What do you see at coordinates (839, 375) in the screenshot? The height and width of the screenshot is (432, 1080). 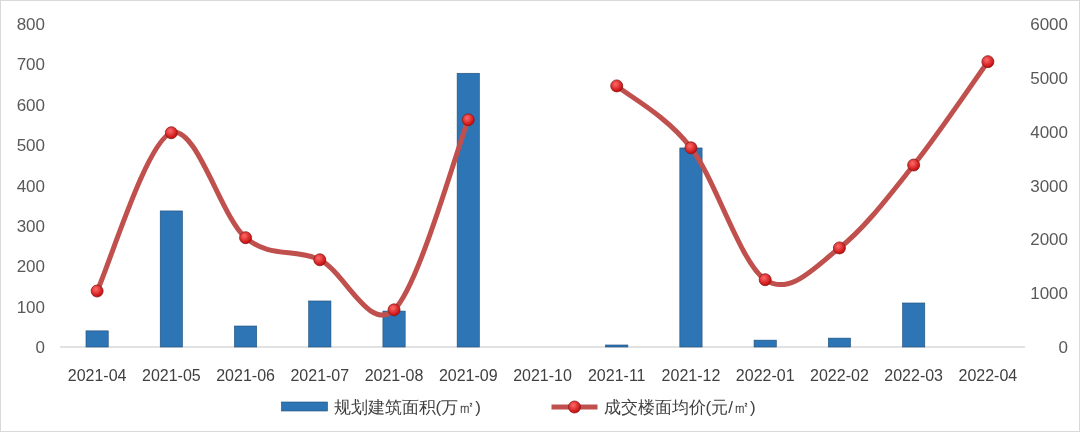 I see `x-tick-label: 2022-02` at bounding box center [839, 375].